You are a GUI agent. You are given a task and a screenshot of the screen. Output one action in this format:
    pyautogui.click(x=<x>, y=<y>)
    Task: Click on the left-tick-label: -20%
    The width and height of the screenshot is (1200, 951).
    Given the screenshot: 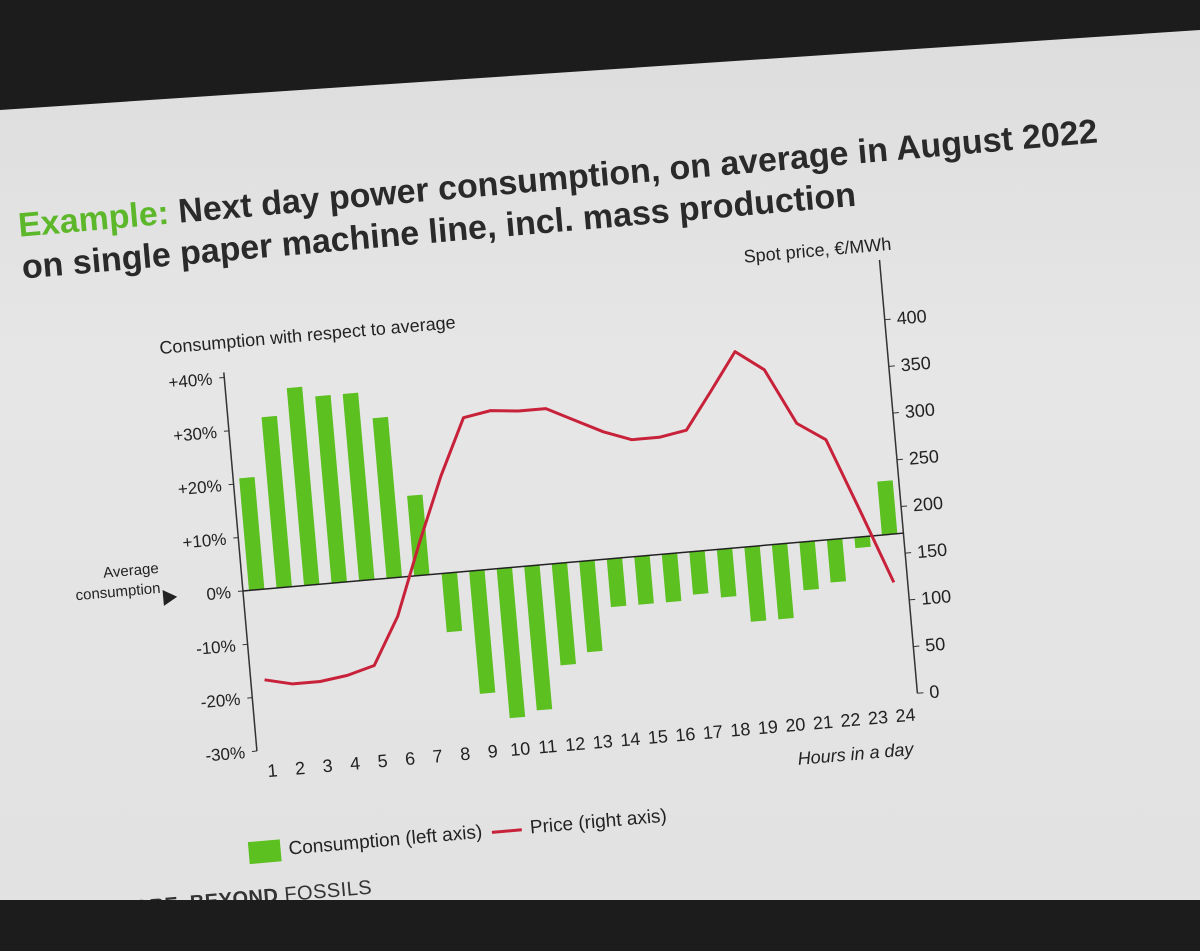 What is the action you would take?
    pyautogui.click(x=220, y=701)
    